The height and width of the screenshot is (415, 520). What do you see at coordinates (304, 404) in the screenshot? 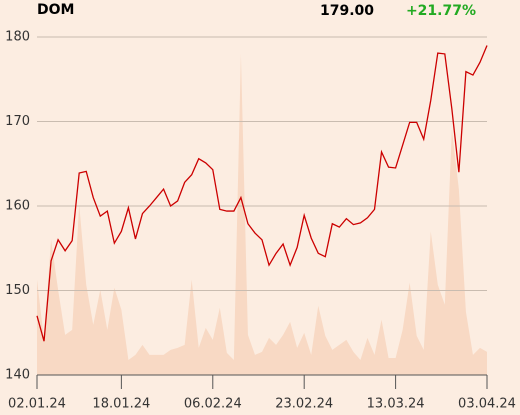
I see `x-tick-label: 23.02.24` at bounding box center [304, 404].